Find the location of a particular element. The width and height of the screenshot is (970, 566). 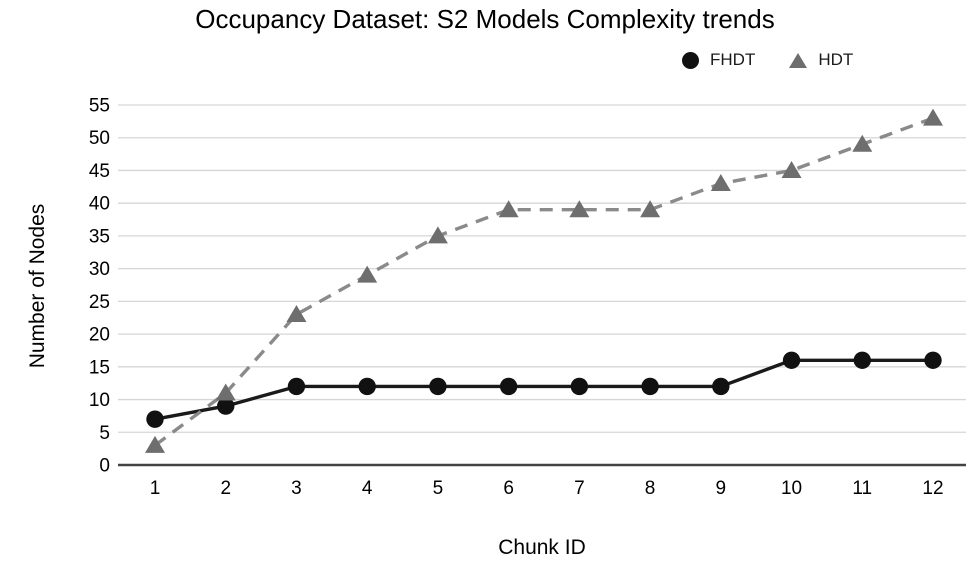

x-tick-label: 6 is located at coordinates (508, 488).